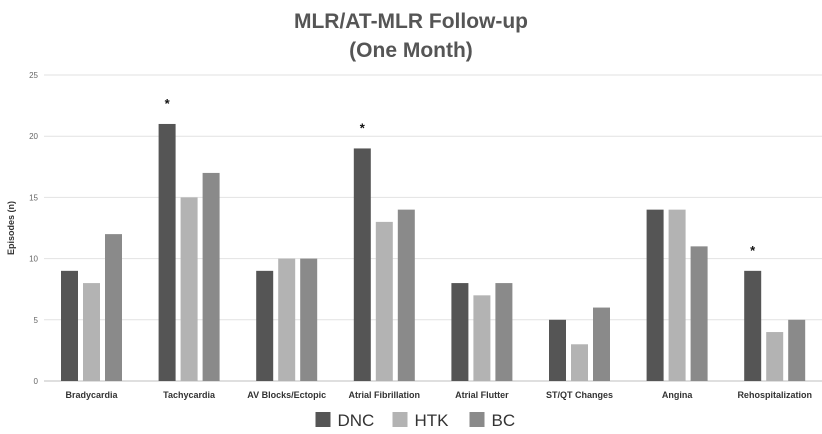  What do you see at coordinates (33, 75) in the screenshot?
I see `y-tick-label: 25` at bounding box center [33, 75].